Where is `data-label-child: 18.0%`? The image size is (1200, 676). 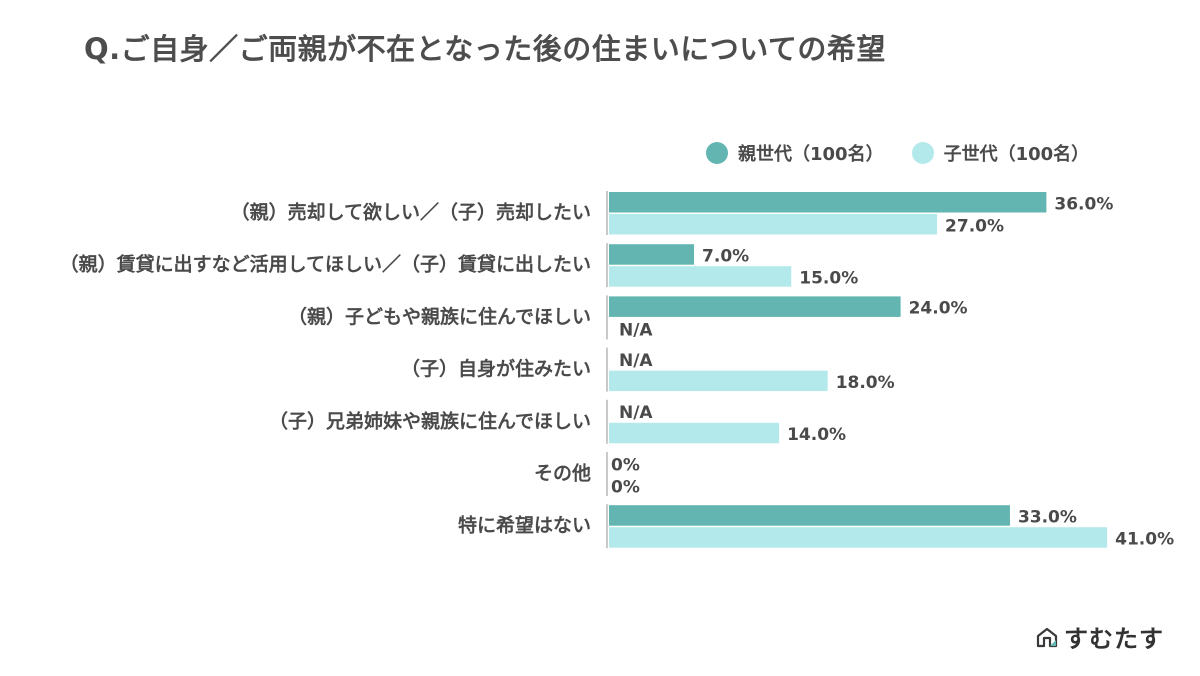 data-label-child: 18.0% is located at coordinates (865, 383).